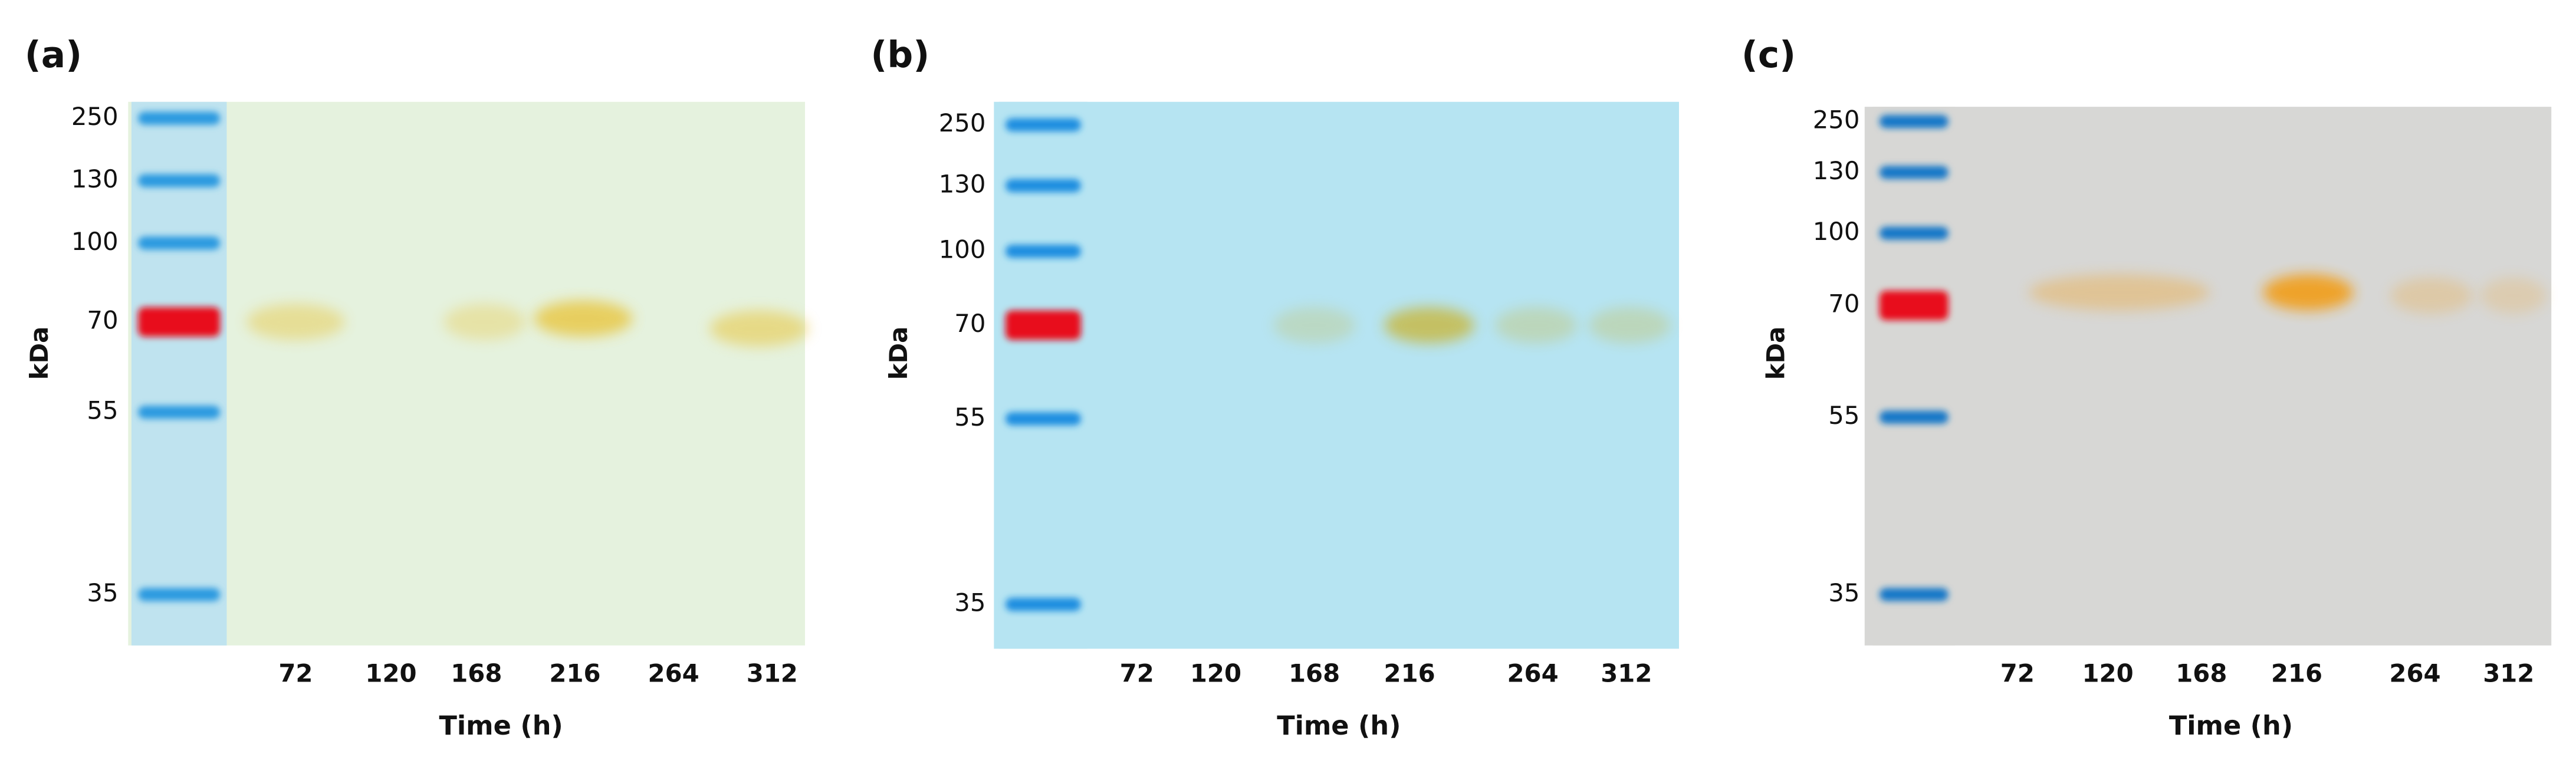 The width and height of the screenshot is (2576, 767). Describe the element at coordinates (1769, 55) in the screenshot. I see `panel-label: (c)` at that location.